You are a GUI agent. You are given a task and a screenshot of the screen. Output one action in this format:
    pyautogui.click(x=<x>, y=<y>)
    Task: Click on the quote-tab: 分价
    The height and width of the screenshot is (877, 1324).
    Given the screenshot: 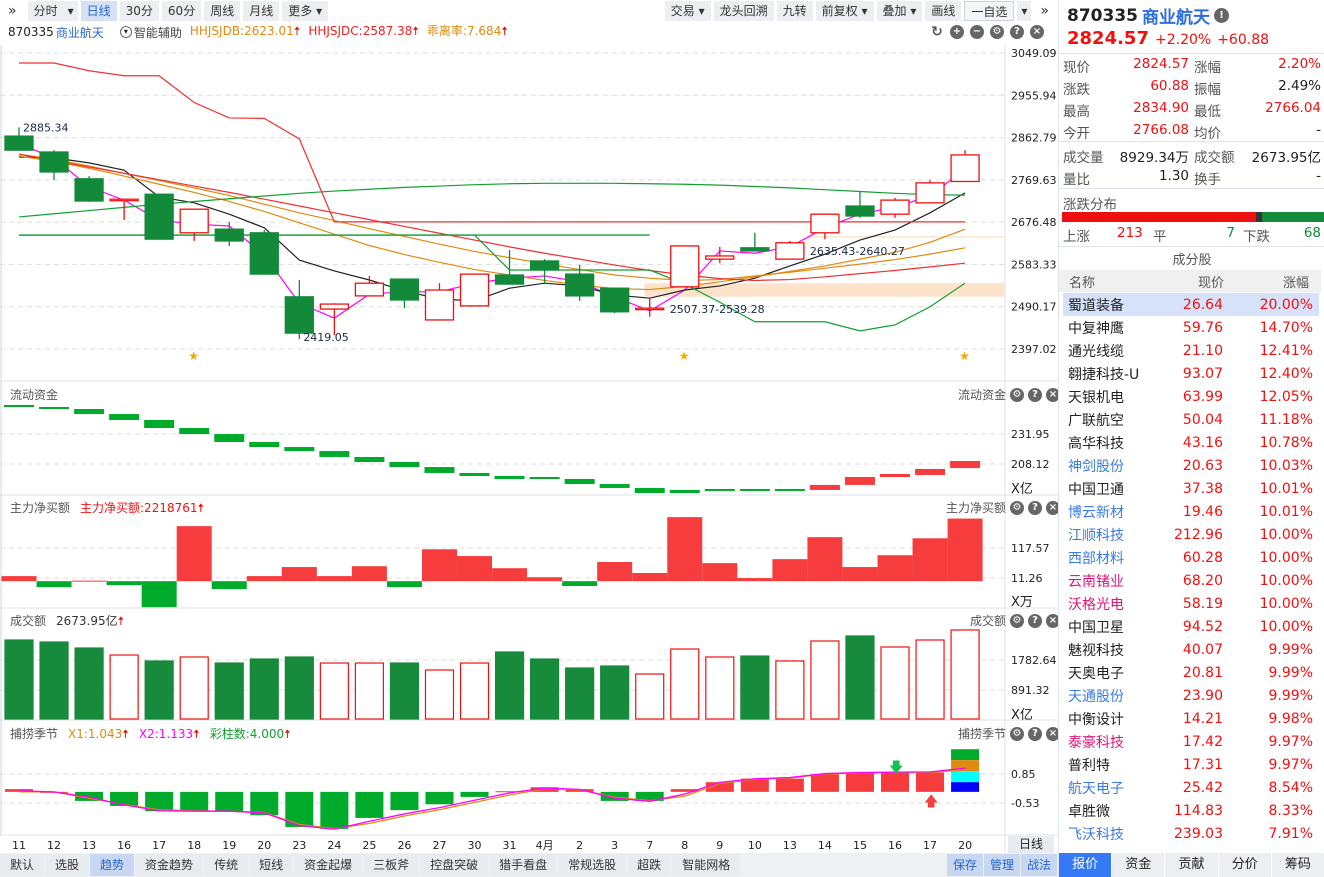 What is the action you would take?
    pyautogui.click(x=1244, y=865)
    